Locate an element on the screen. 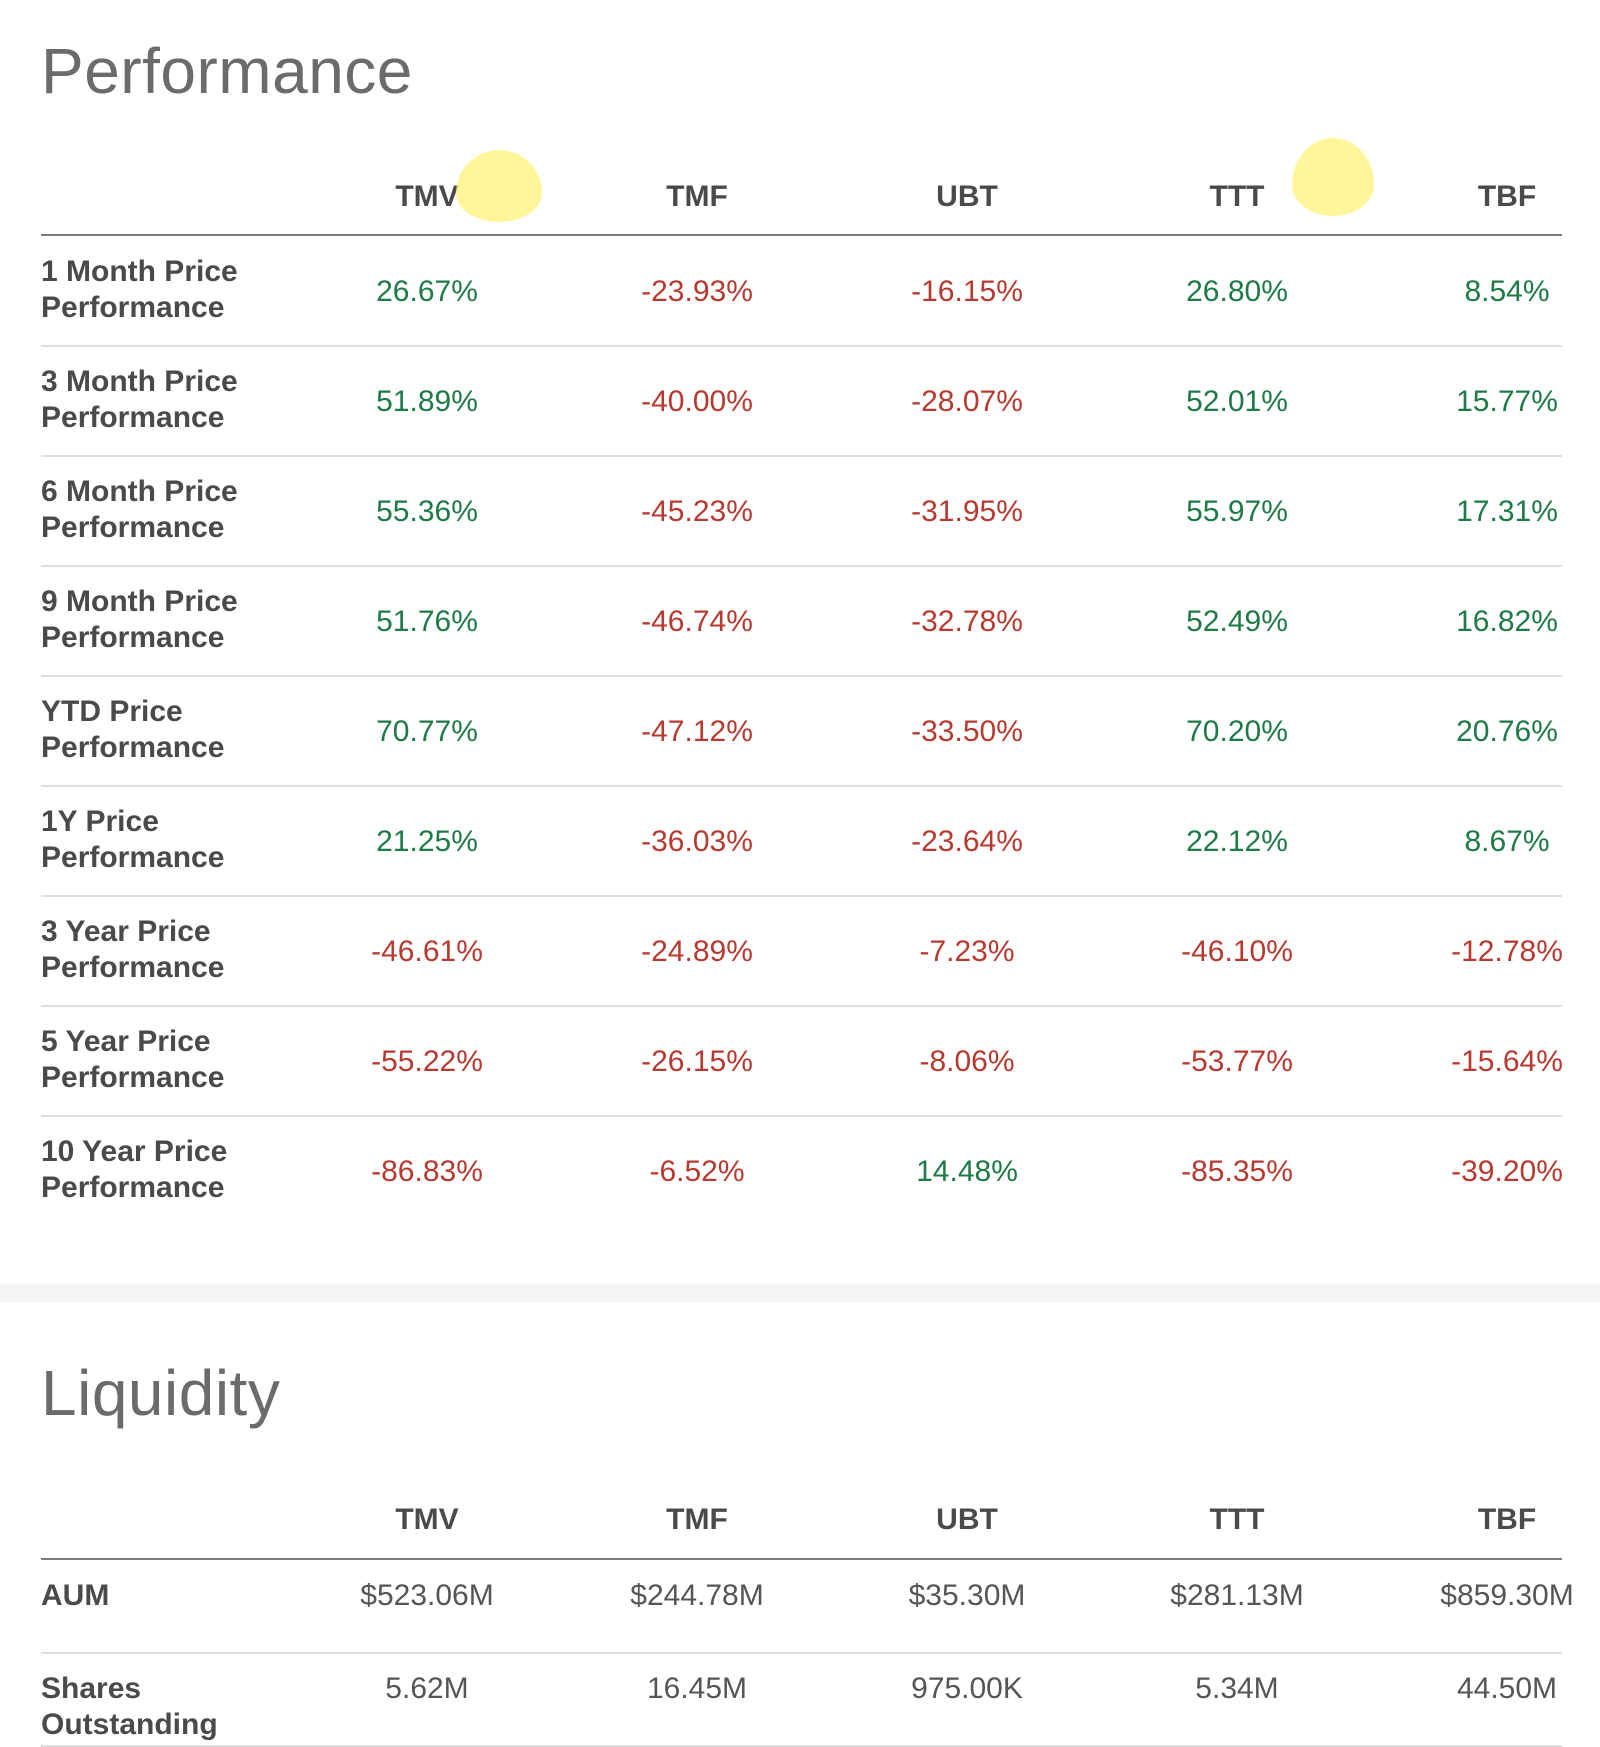  table-cell: 44.50M is located at coordinates (1507, 1688).